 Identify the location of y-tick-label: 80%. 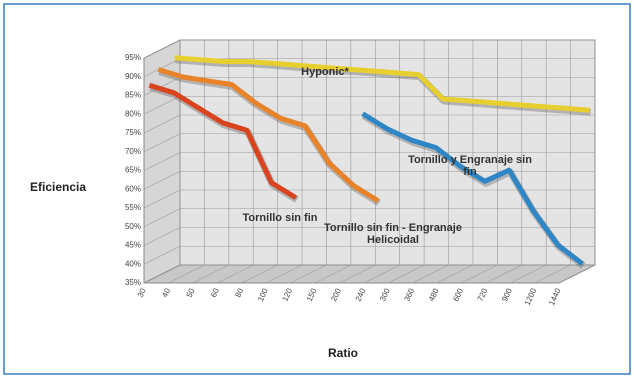
(133, 113).